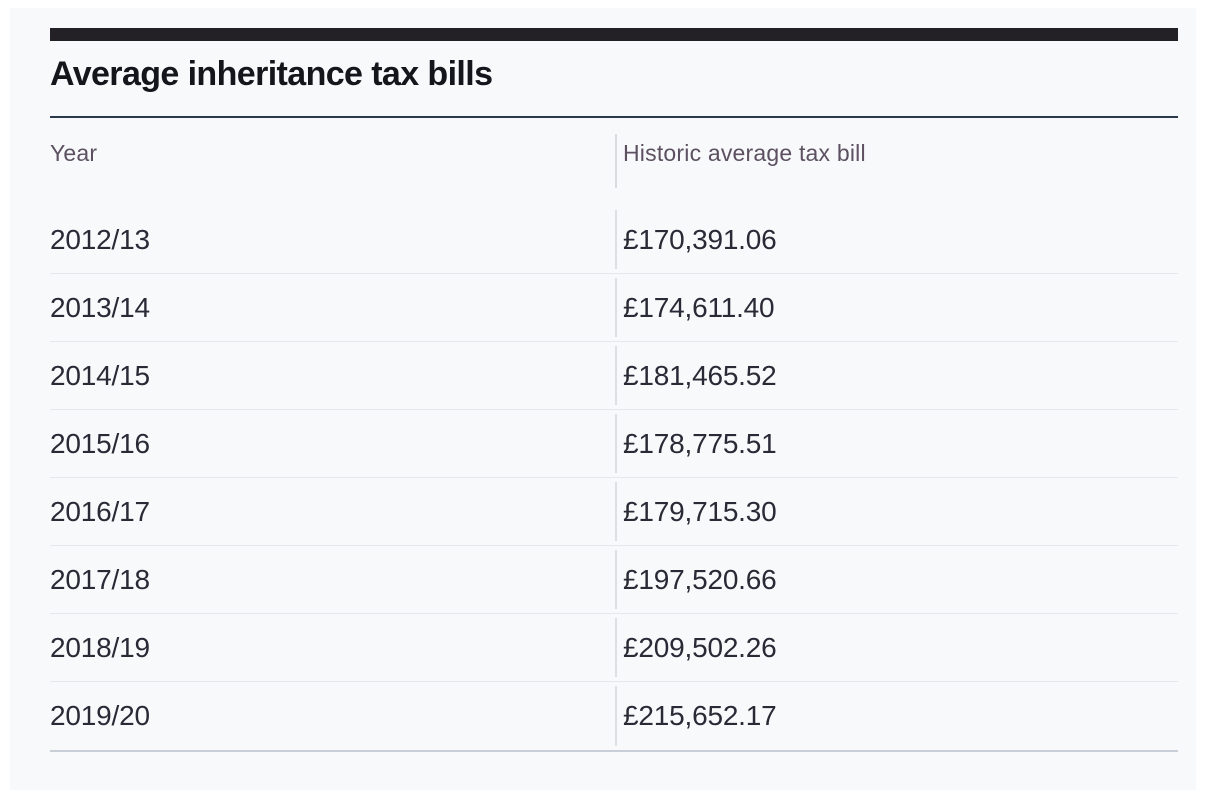 This screenshot has width=1206, height=798. What do you see at coordinates (614, 34) in the screenshot?
I see `accent-bar` at bounding box center [614, 34].